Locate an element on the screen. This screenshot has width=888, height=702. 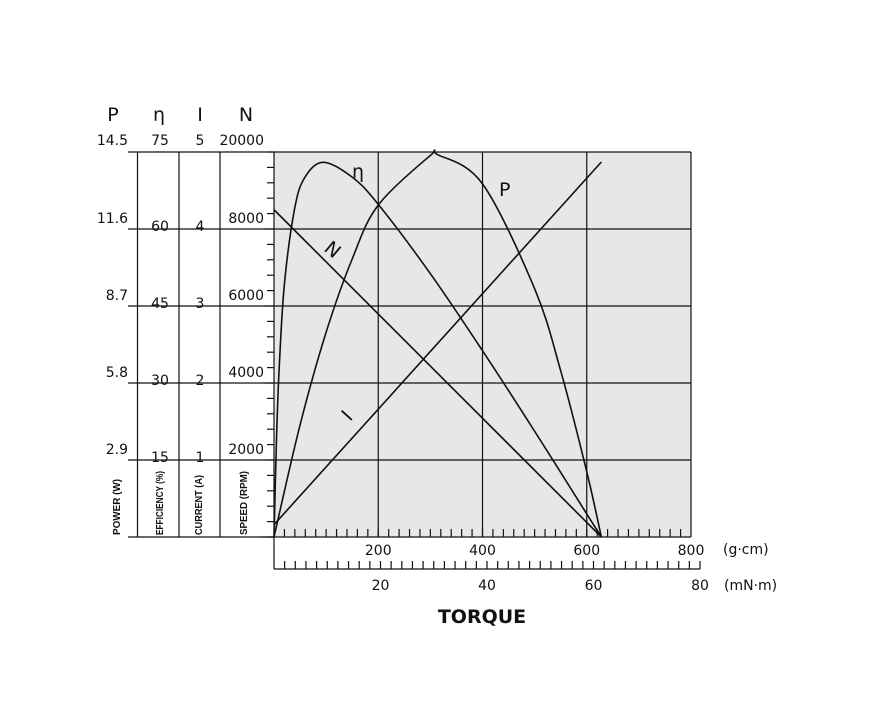
axis-symbol-2: I is located at coordinates (200, 115).